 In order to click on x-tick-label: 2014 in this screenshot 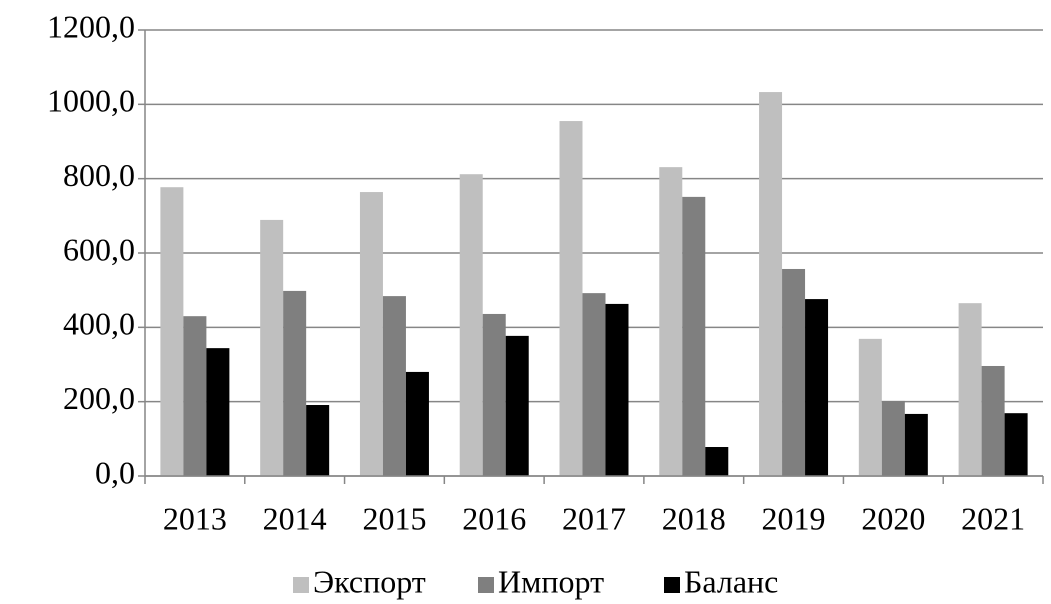, I will do `click(295, 518)`.